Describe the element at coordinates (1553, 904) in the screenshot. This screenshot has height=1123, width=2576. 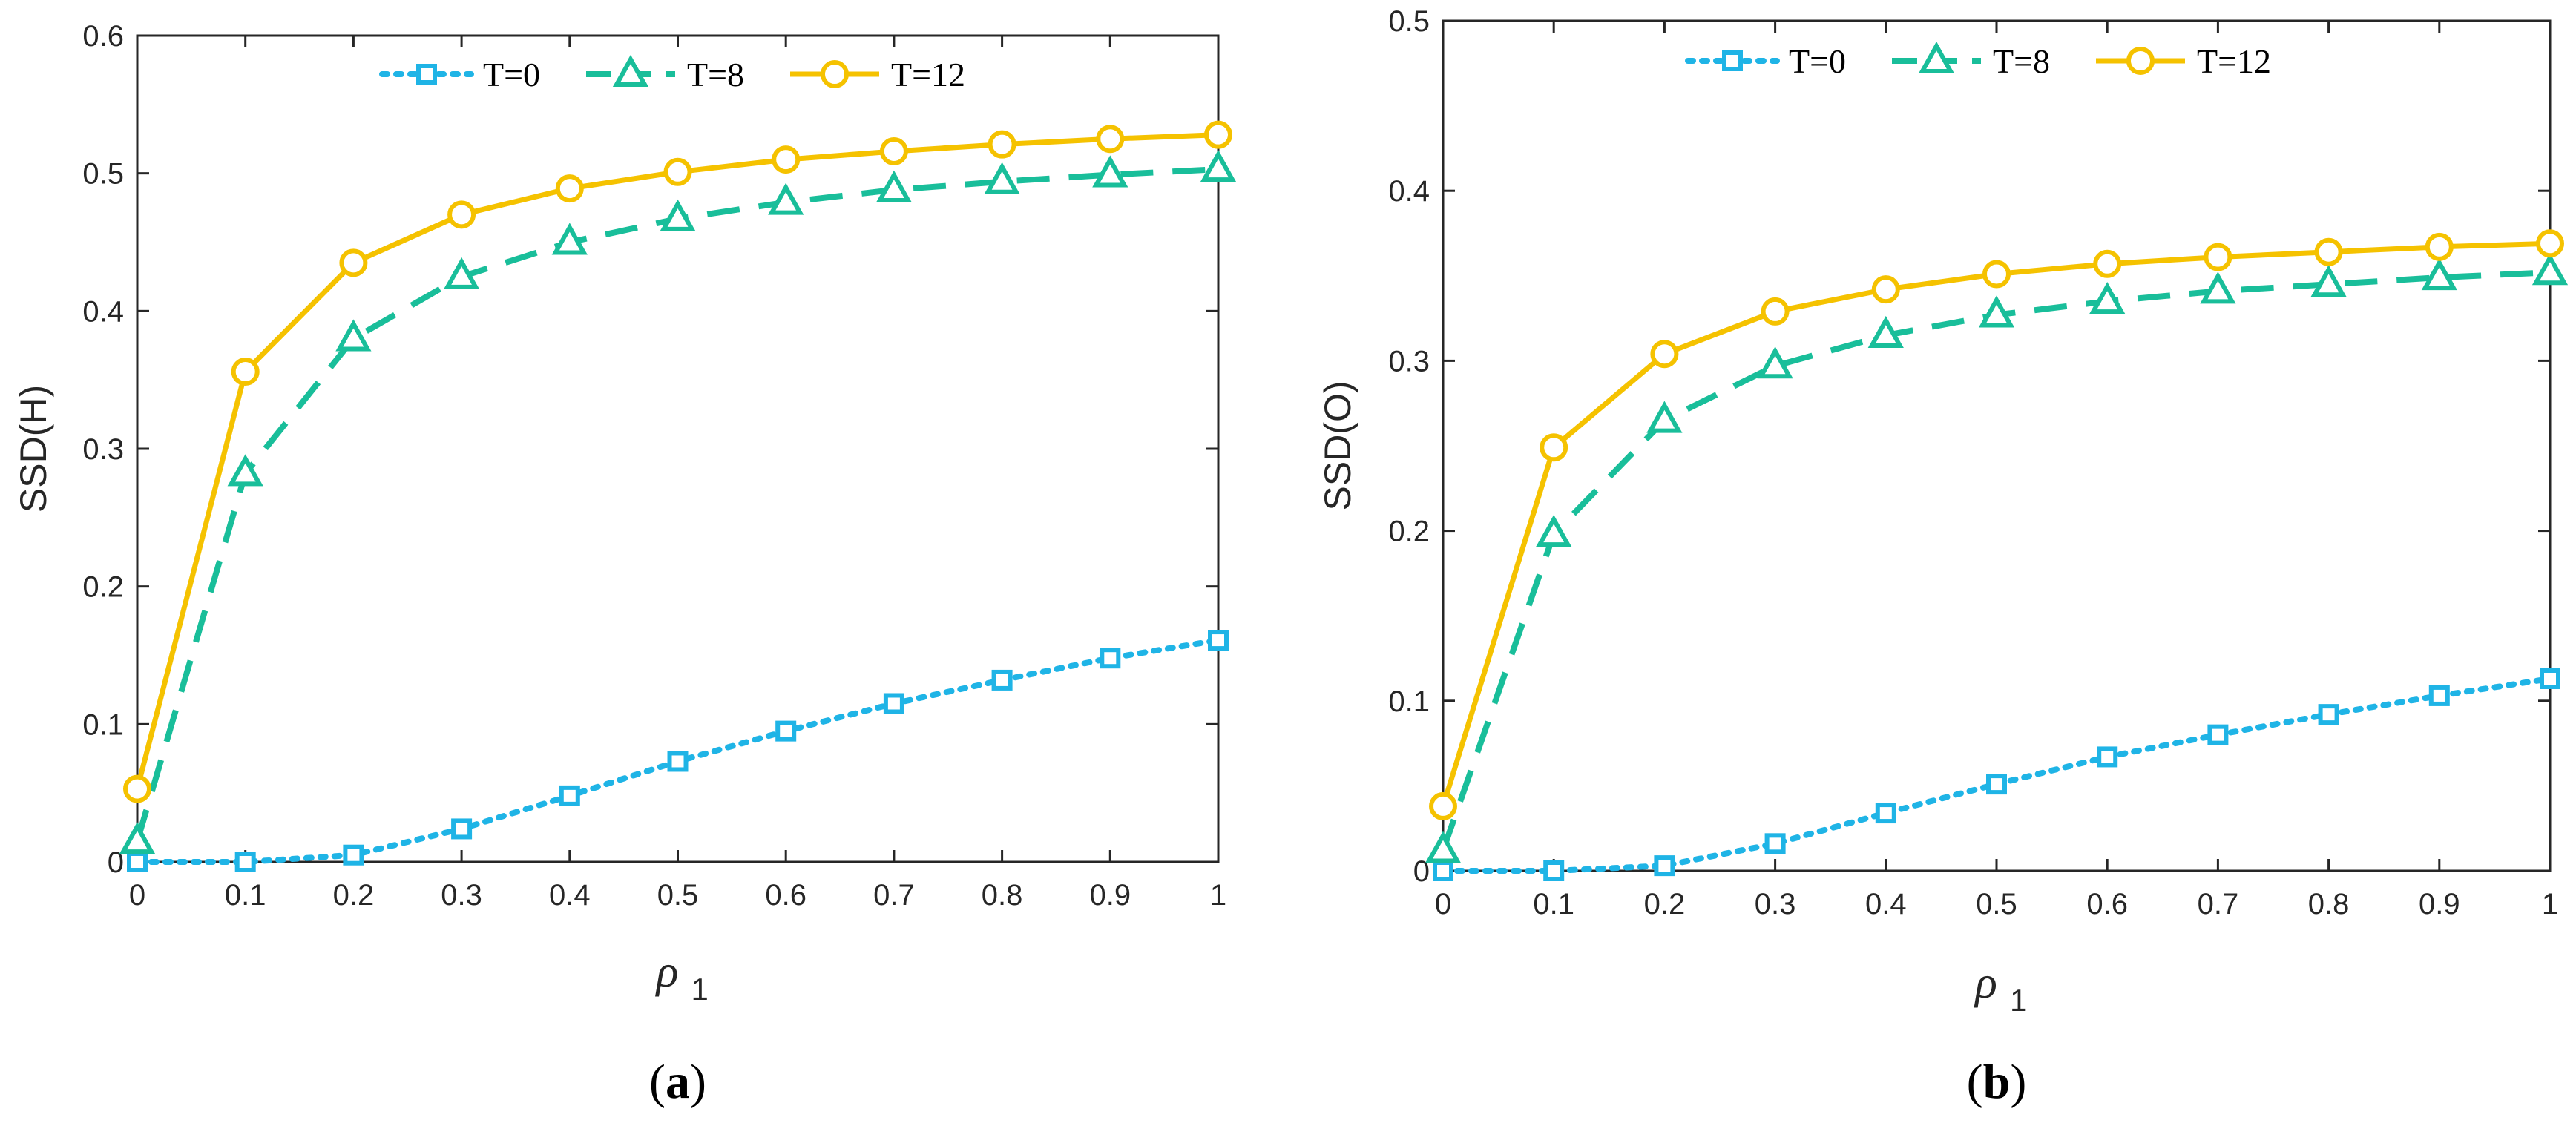
I see `x-tick-label: 0.1` at that location.